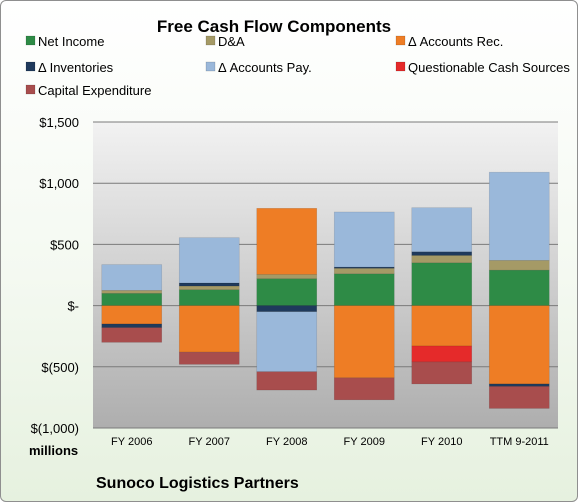 Image resolution: width=578 pixels, height=502 pixels. What do you see at coordinates (489, 67) in the screenshot?
I see `legend-label: Questionable Cash Sources` at bounding box center [489, 67].